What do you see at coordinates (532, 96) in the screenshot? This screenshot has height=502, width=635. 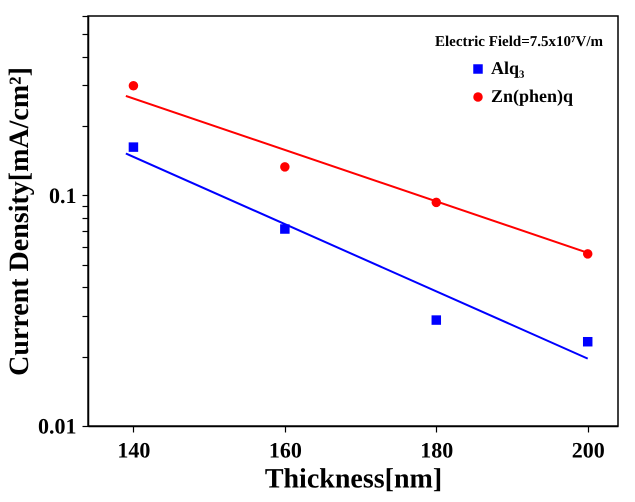 I see `legend-label: Zn(phen)q` at bounding box center [532, 96].